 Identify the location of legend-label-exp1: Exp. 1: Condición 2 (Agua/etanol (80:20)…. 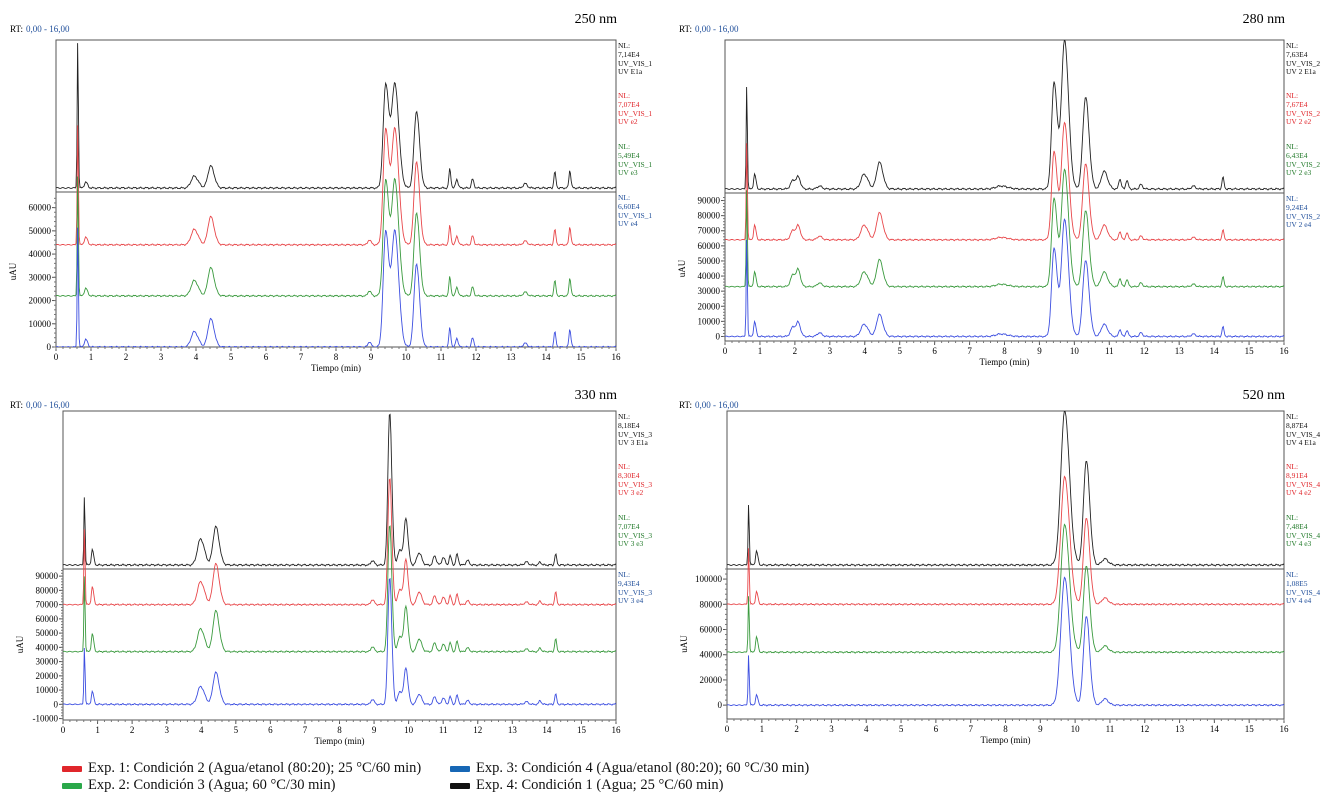
(255, 768).